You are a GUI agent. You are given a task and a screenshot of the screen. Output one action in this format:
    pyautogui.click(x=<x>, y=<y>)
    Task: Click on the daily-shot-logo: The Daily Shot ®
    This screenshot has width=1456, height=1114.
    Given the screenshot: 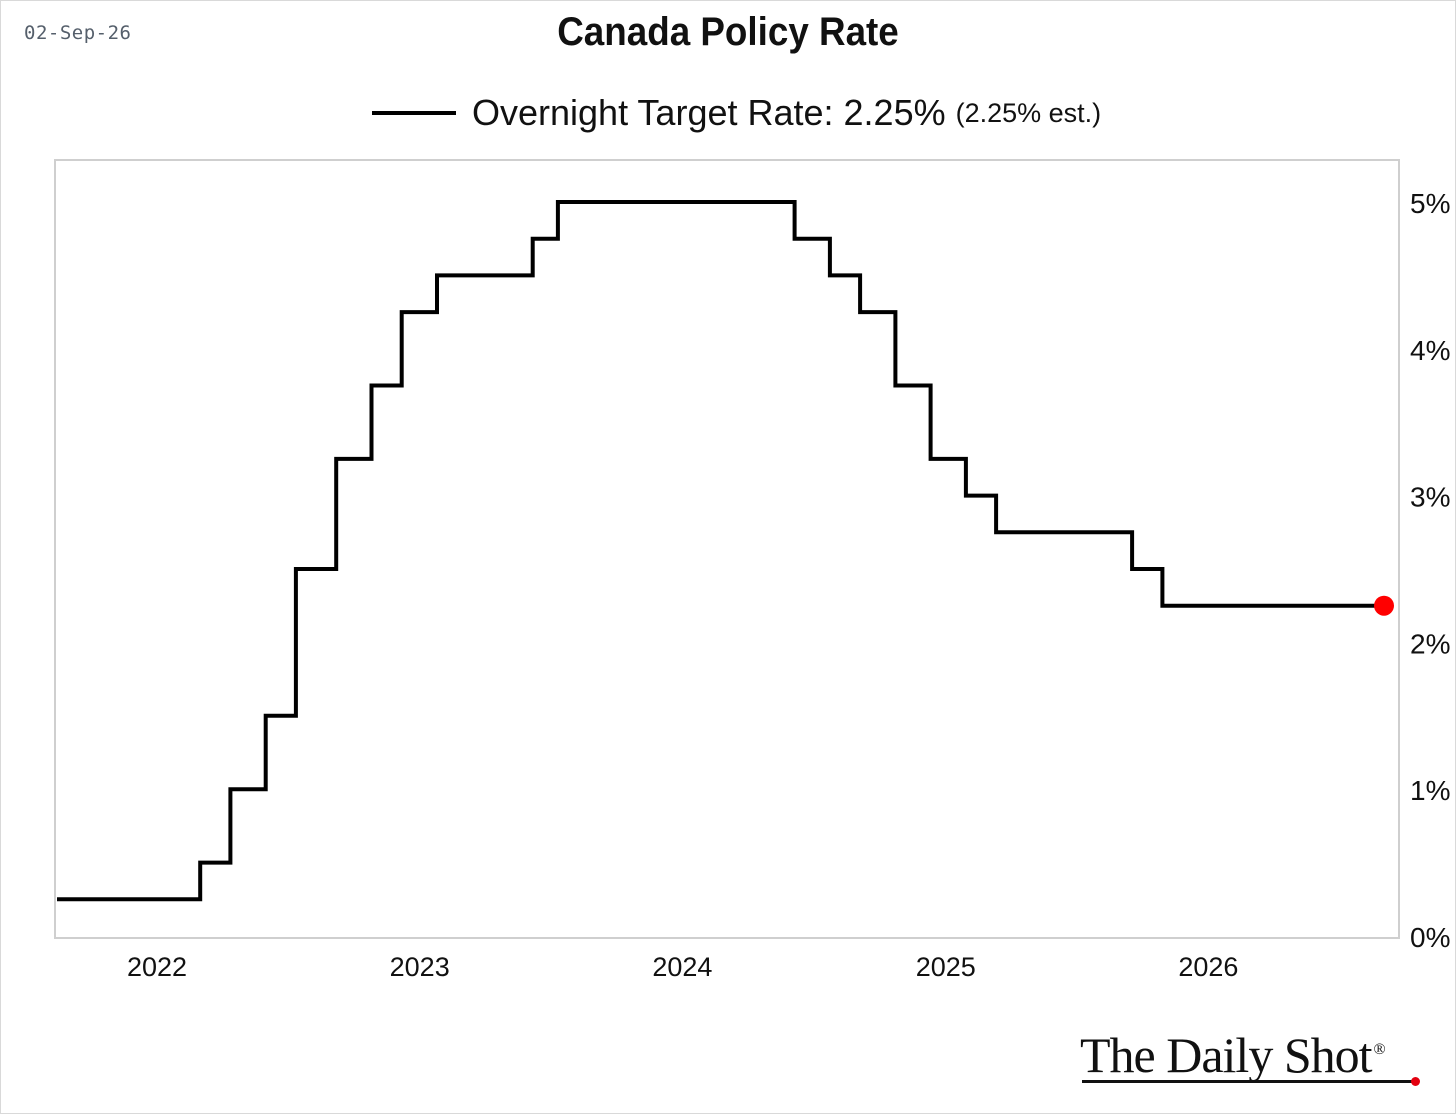 What is the action you would take?
    pyautogui.click(x=1233, y=1058)
    